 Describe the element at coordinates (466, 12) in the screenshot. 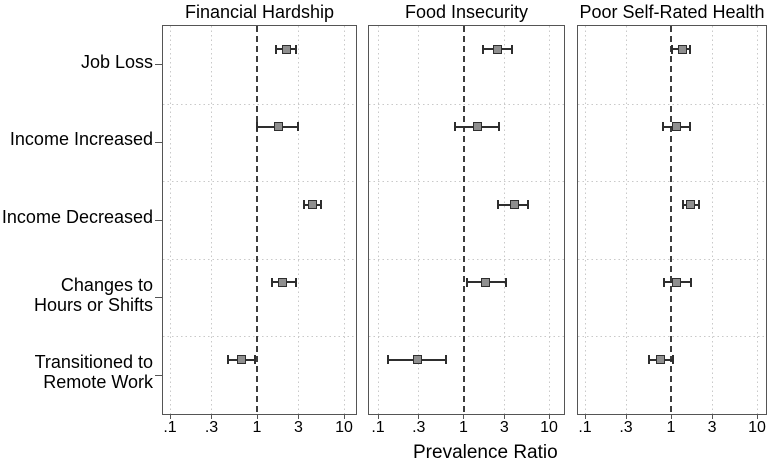

I see `panel-title: Food Insecurity` at that location.